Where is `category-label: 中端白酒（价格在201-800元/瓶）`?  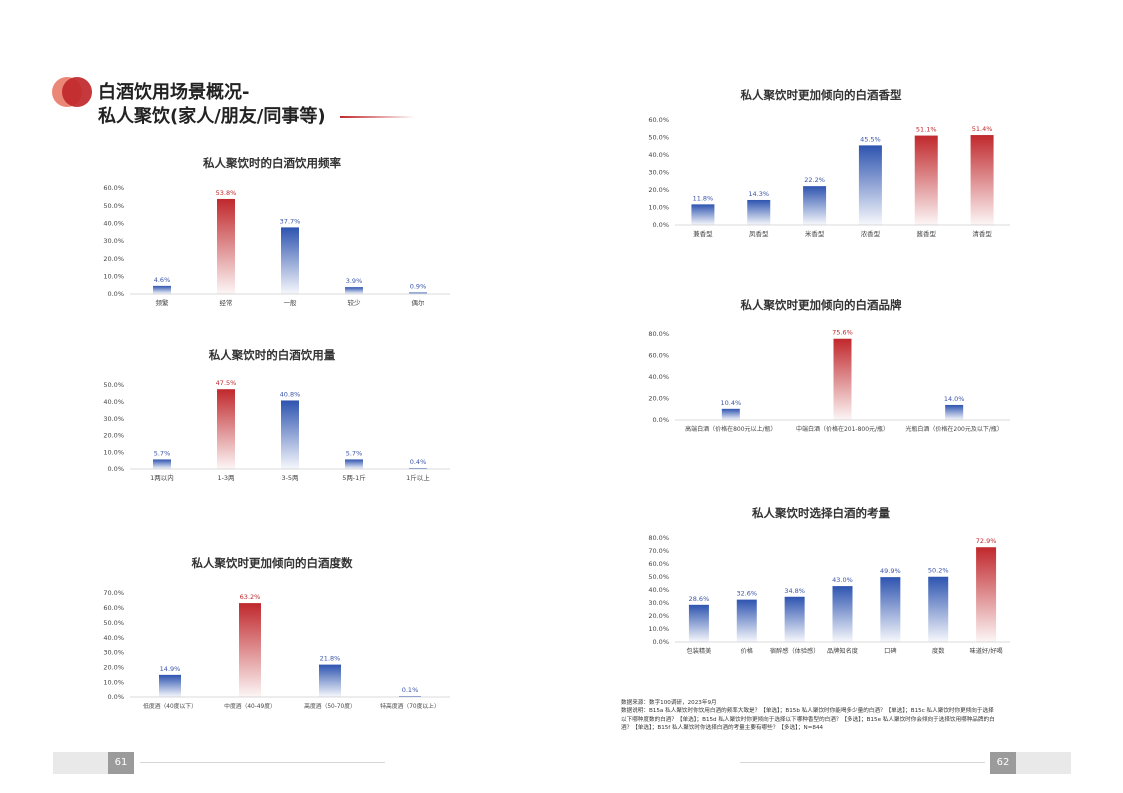
category-label: 中端白酒（价格在201-800元/瓶） is located at coordinates (842, 429).